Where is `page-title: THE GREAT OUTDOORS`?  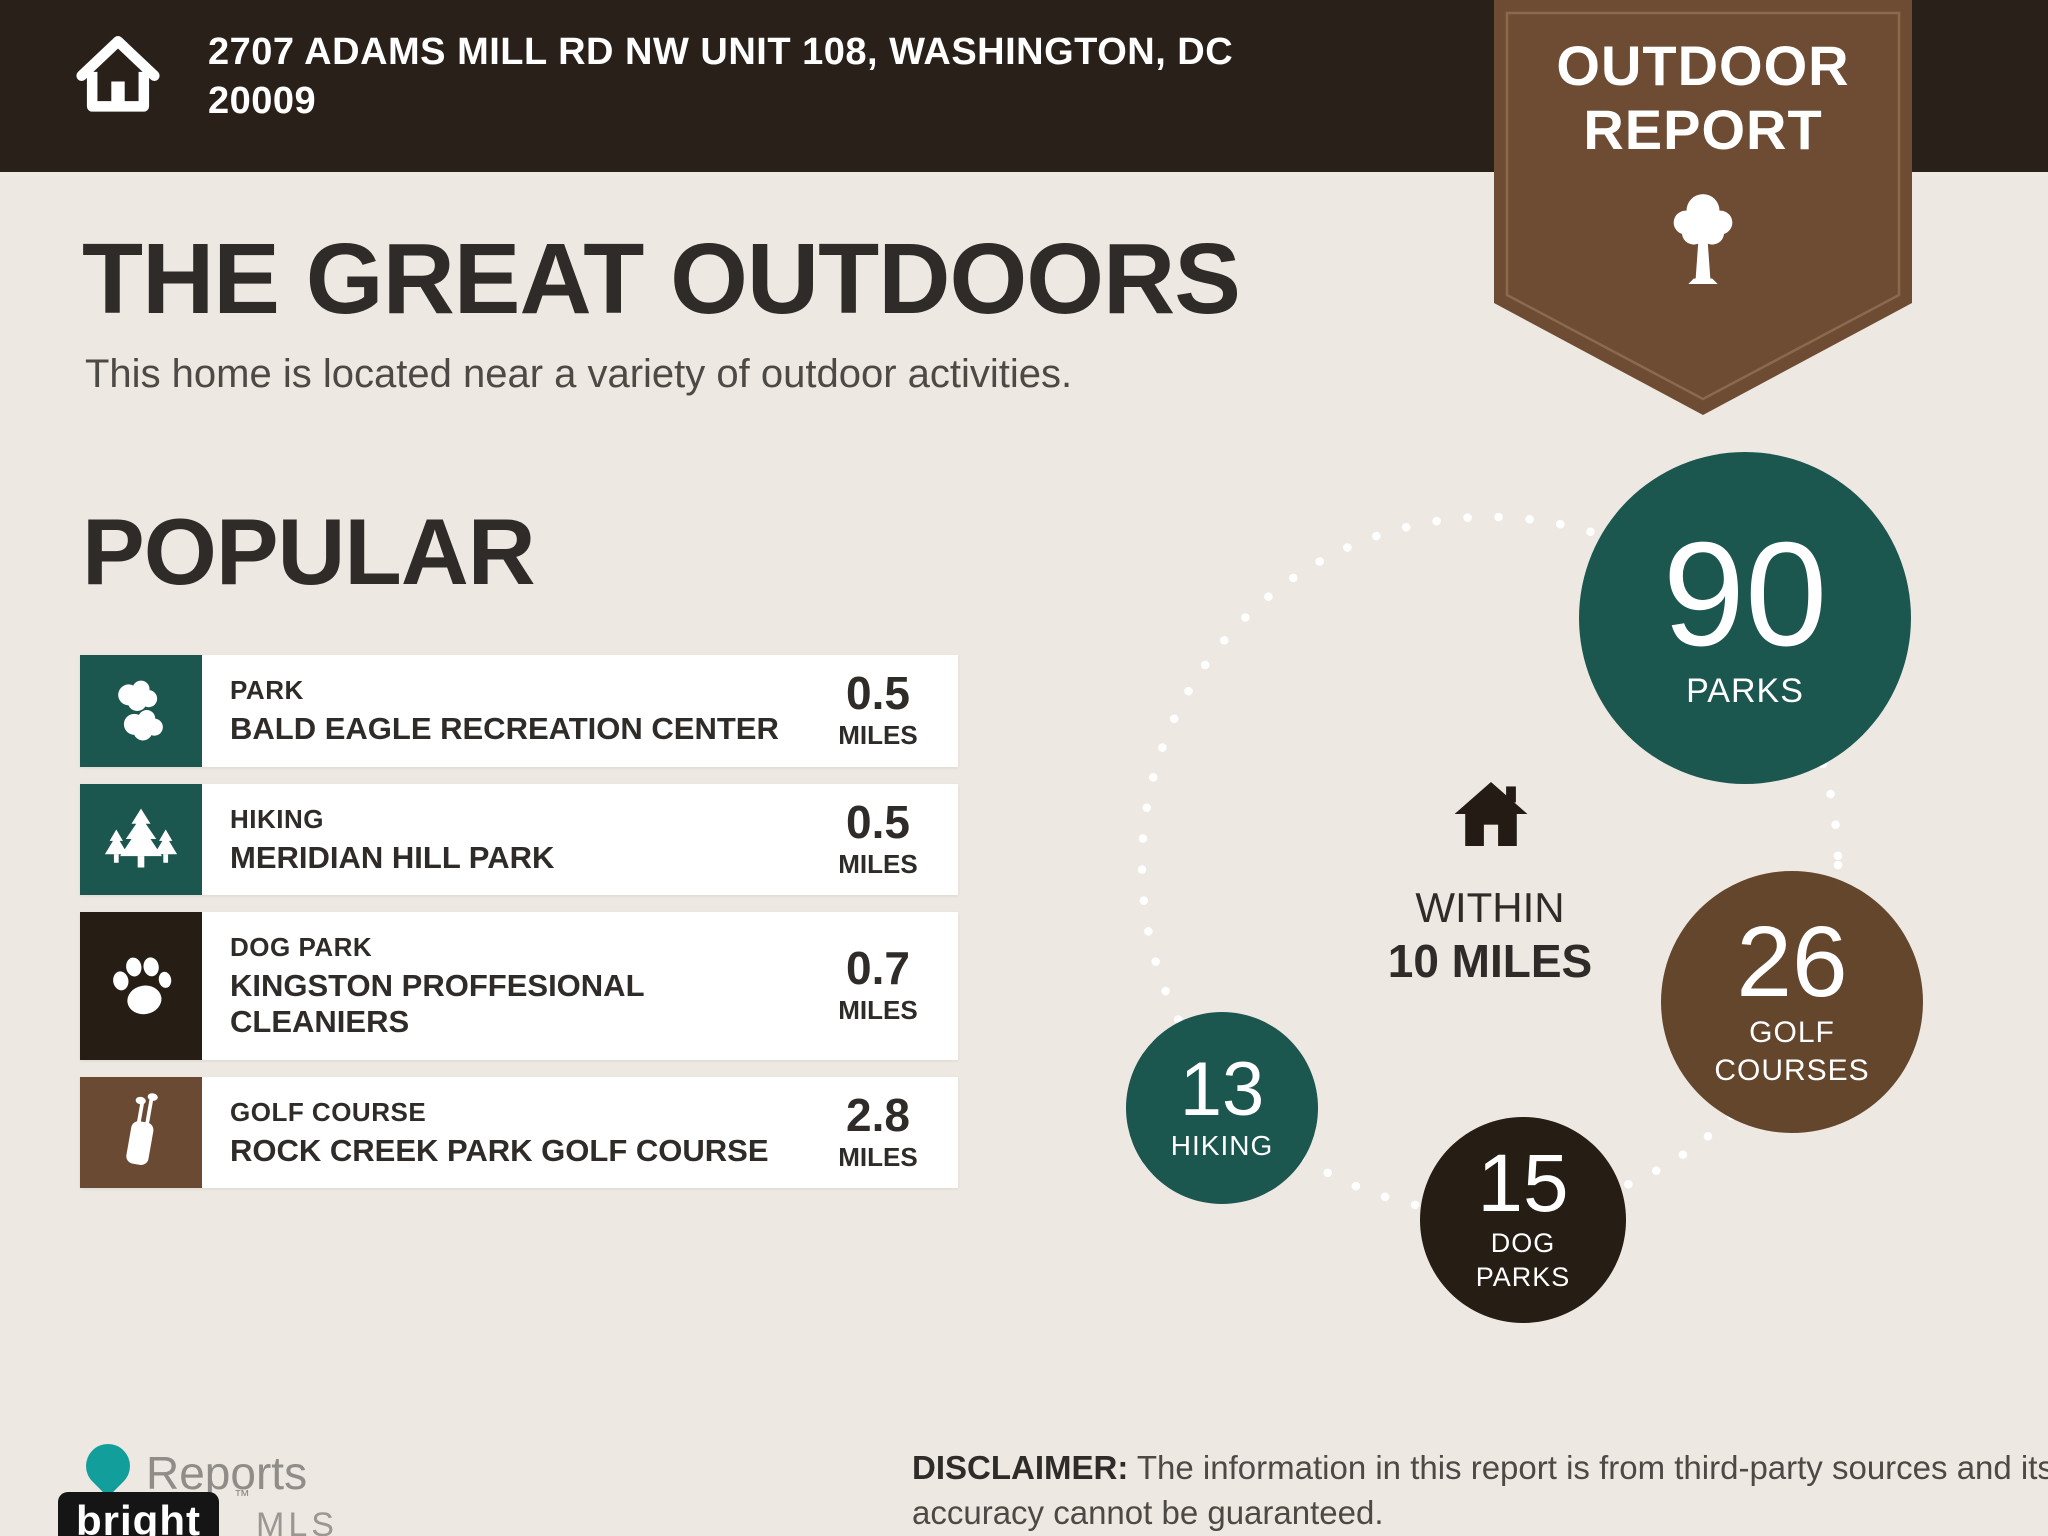
page-title: THE GREAT OUTDOORS is located at coordinates (661, 279).